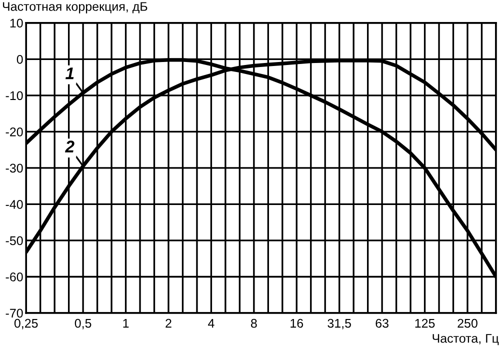  What do you see at coordinates (14, 95) in the screenshot?
I see `y-tick-label: -10` at bounding box center [14, 95].